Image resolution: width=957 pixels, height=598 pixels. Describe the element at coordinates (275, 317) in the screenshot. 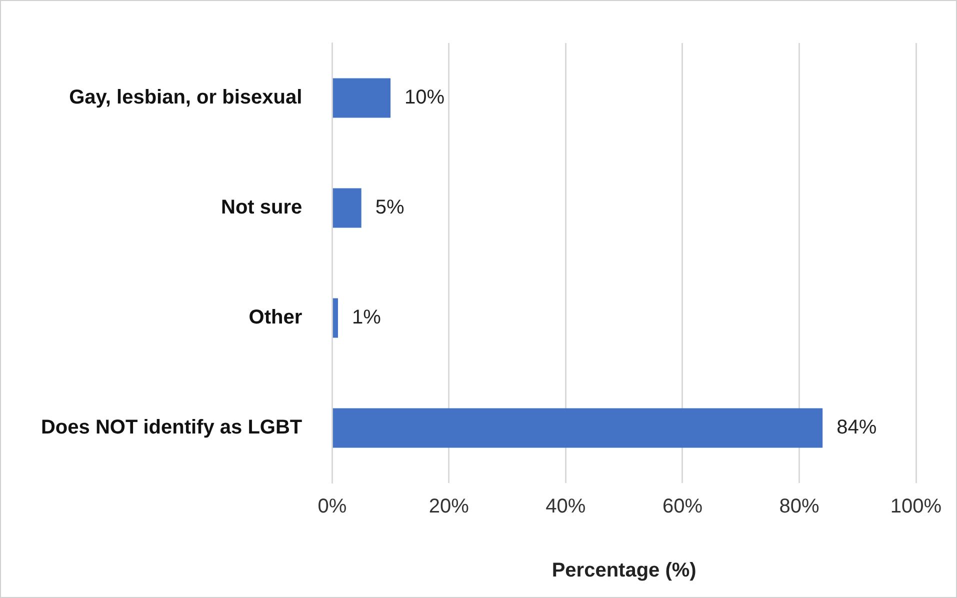

I see `y-tick-label: Other` at that location.